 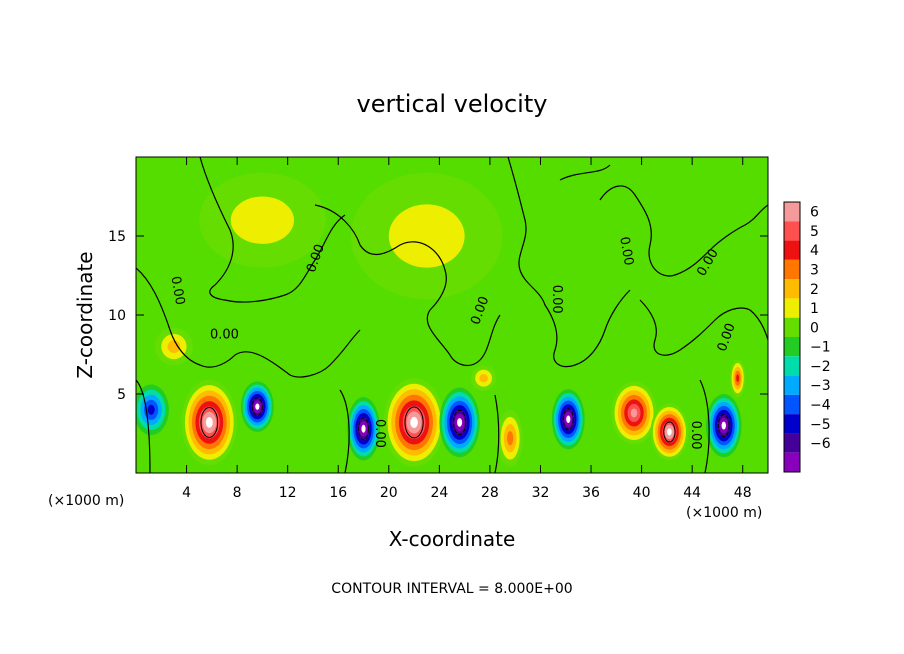 I want to click on y-tick-label: 5, so click(x=121, y=395).